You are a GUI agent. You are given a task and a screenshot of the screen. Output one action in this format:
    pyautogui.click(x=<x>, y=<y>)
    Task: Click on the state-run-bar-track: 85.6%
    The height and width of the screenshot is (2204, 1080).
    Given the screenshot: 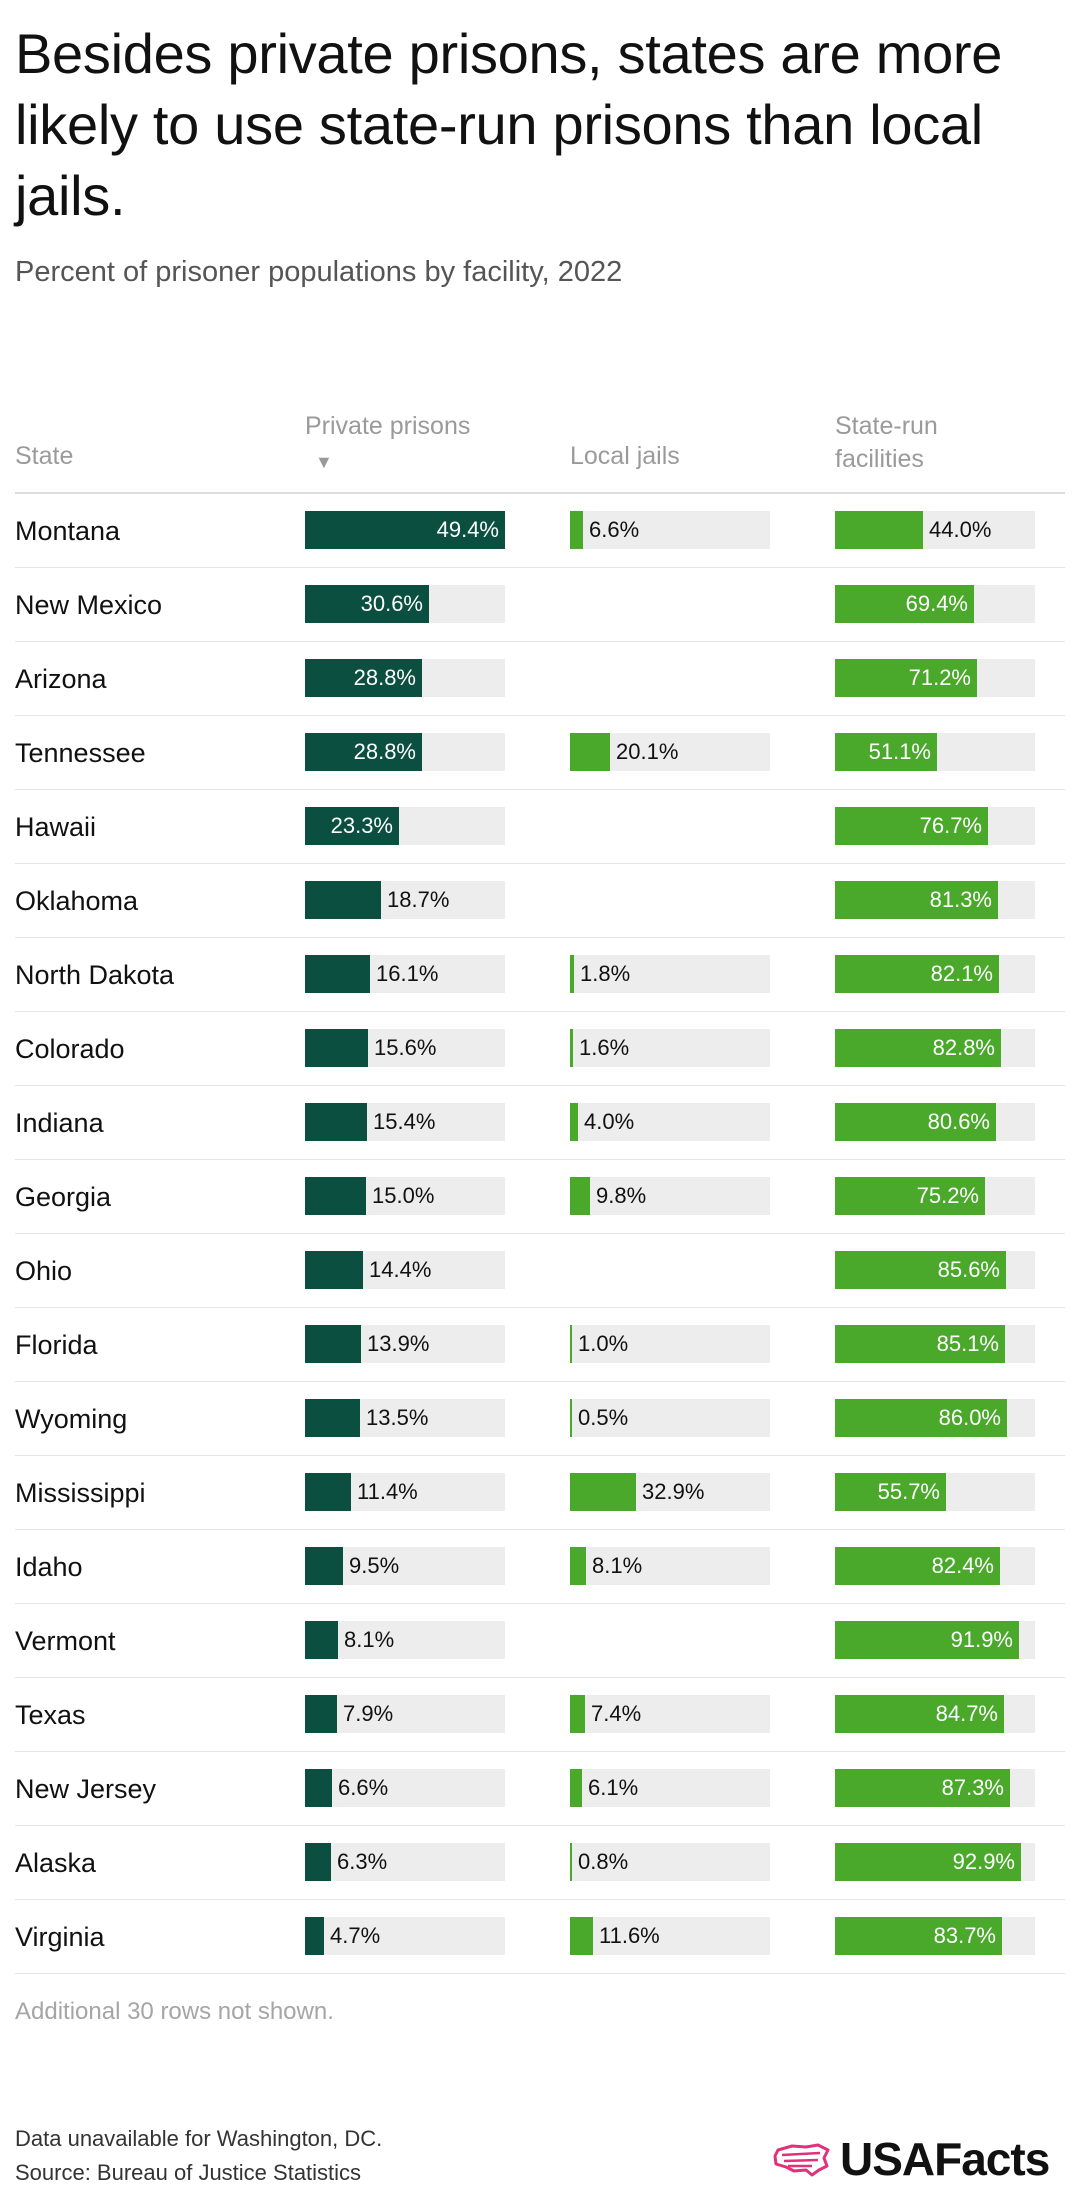 What is the action you would take?
    pyautogui.click(x=935, y=1270)
    